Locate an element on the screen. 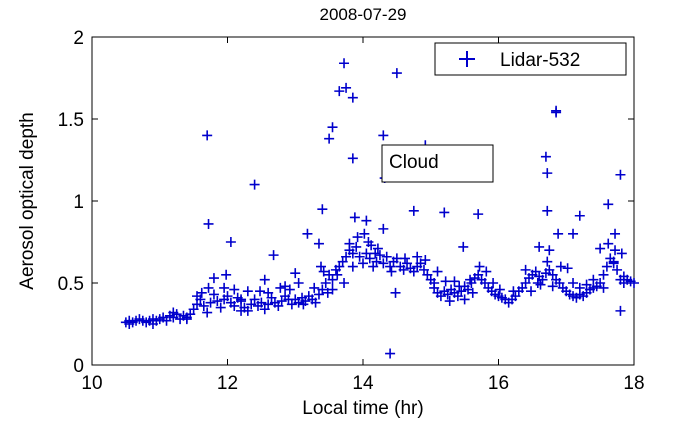 The image size is (700, 425). x-tick-label: 18 is located at coordinates (633, 383).